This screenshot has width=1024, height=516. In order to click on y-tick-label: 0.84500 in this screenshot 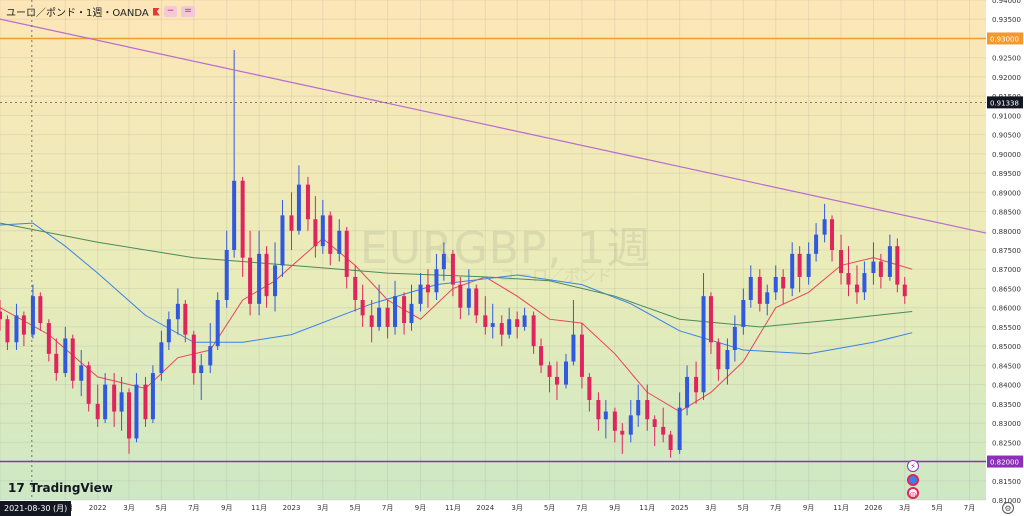, I will do `click(1006, 366)`.